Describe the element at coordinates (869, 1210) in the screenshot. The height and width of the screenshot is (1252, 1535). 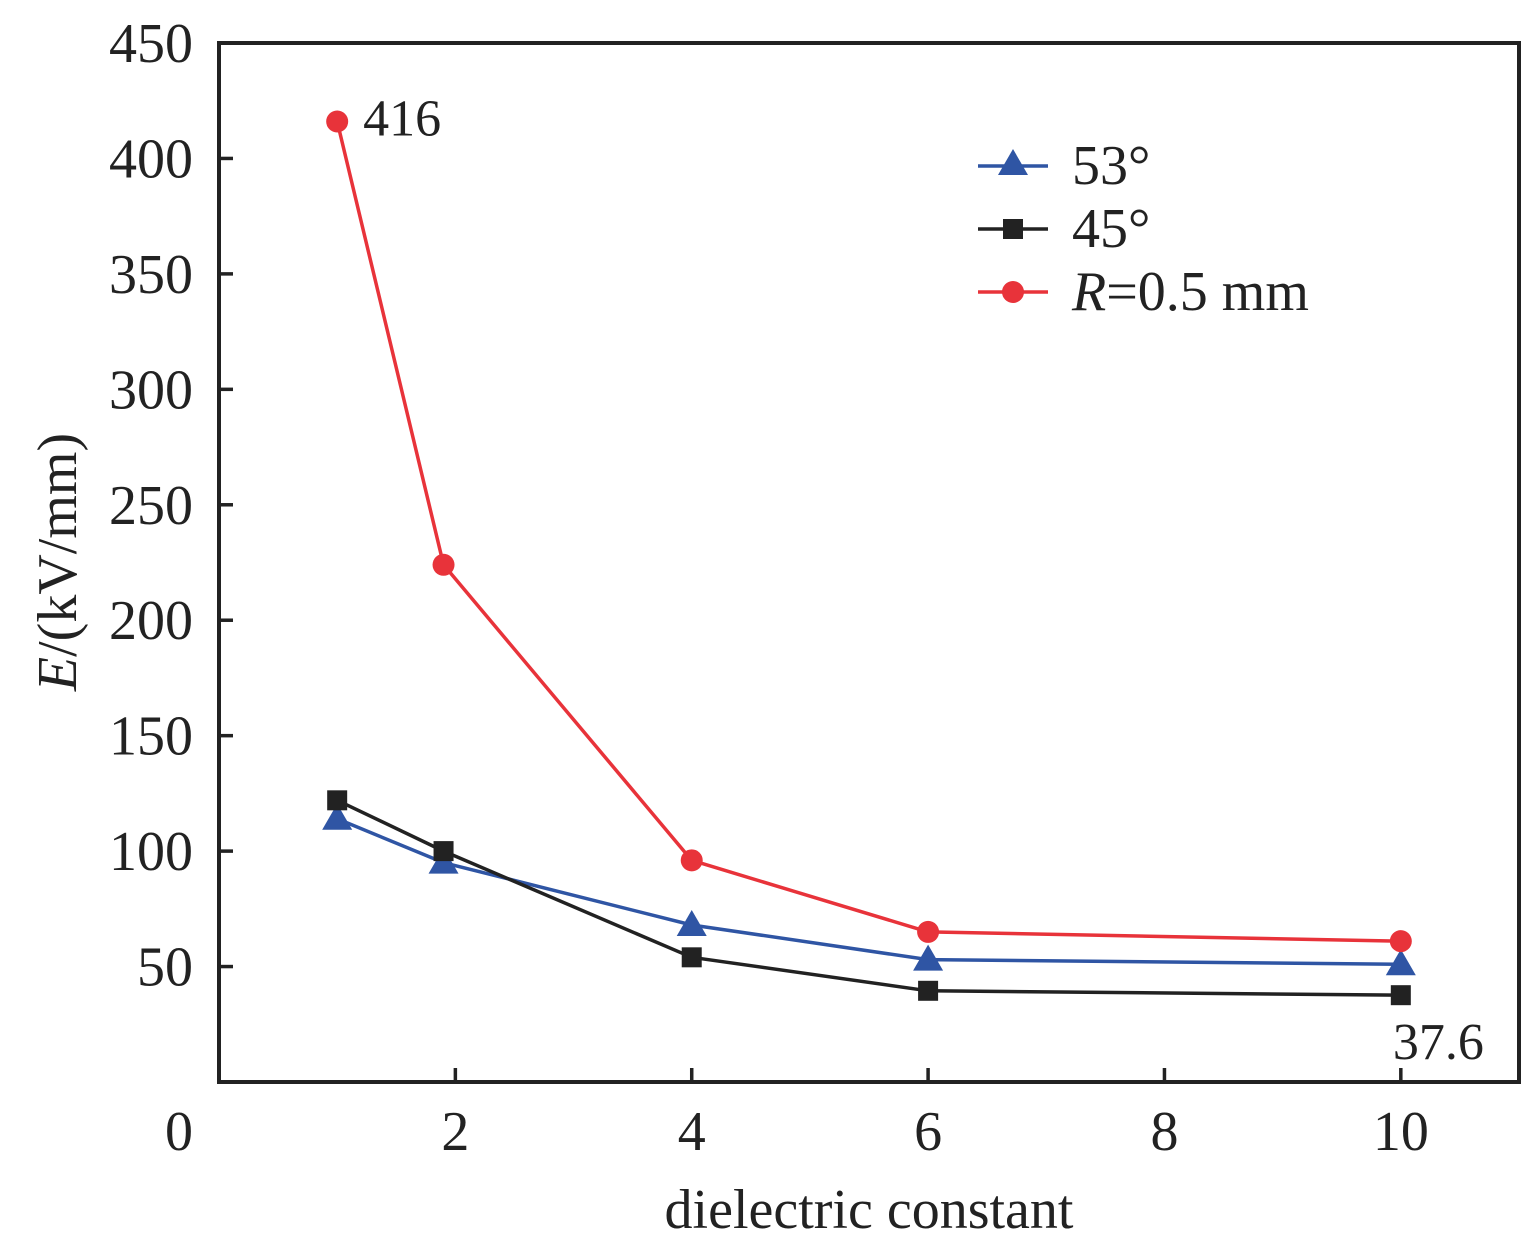
I see `x-axis-title: dielectric constant` at that location.